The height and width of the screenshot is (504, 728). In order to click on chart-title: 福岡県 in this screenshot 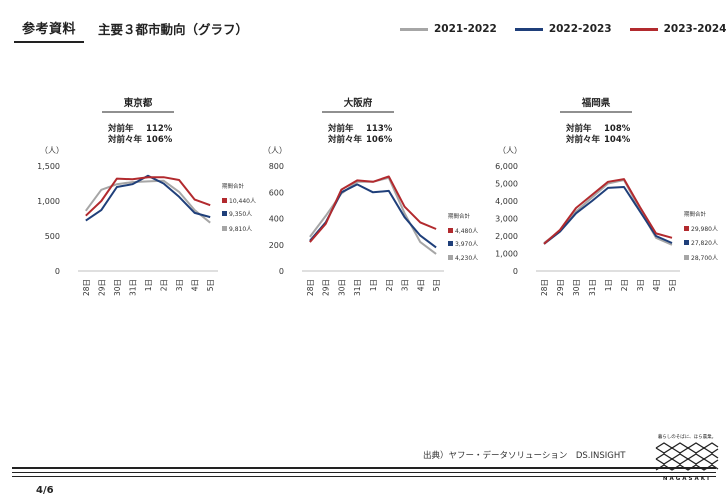, I will do `click(596, 103)`.